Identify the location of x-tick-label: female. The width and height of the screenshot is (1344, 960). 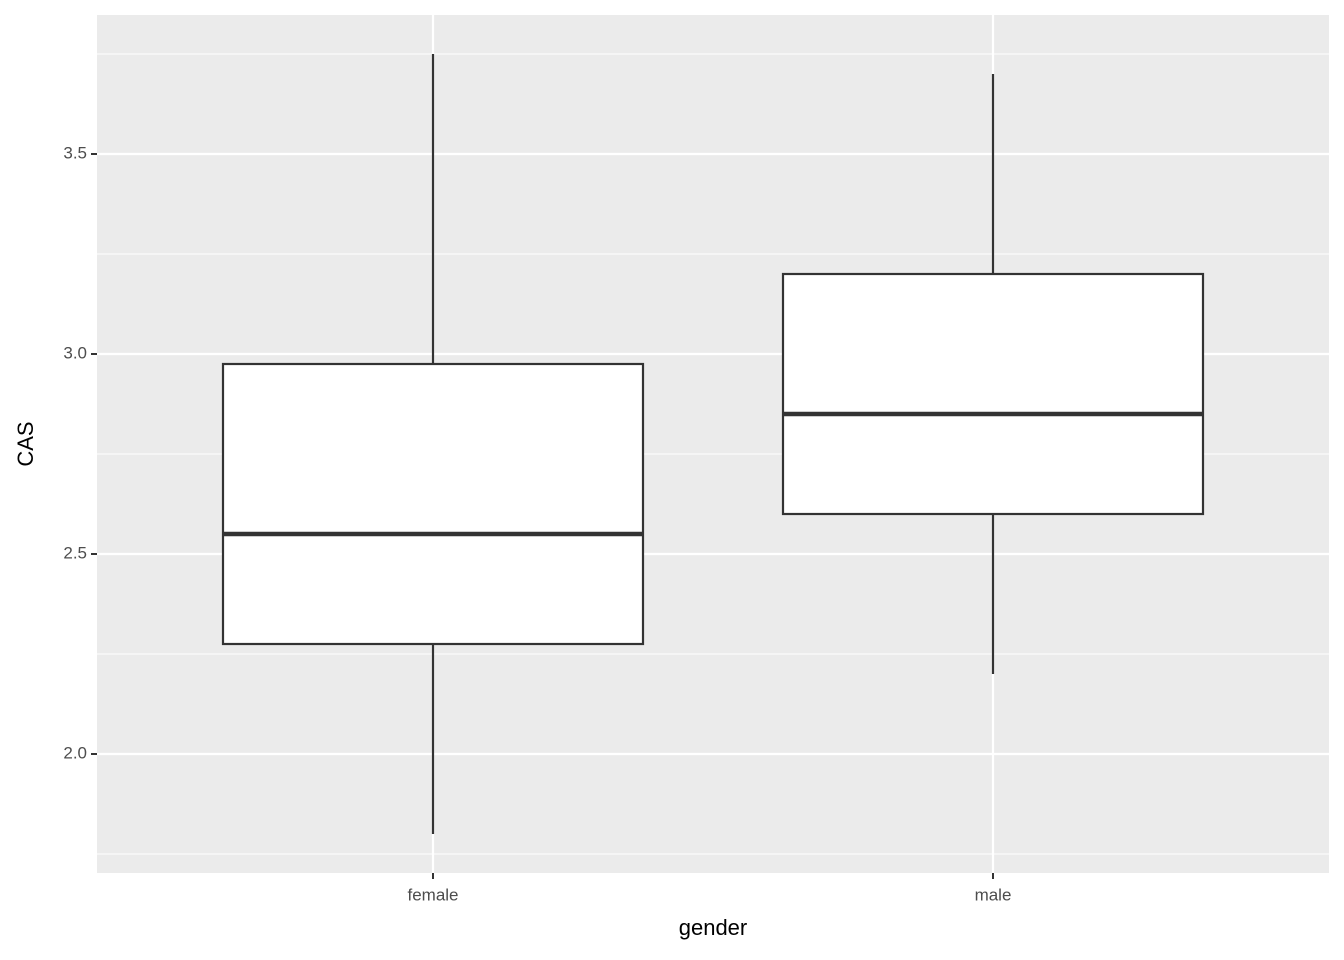
(432, 894).